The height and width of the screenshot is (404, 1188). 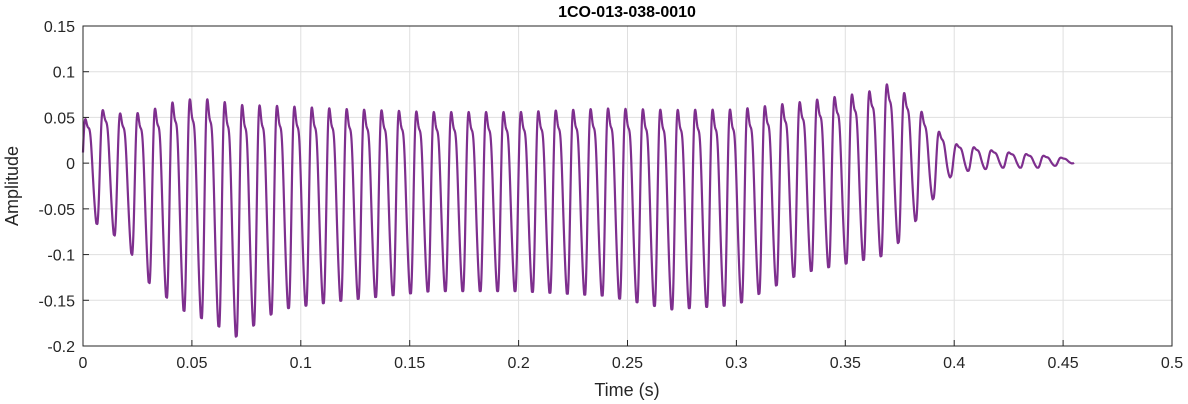 I want to click on x-tick-label: 0.2, so click(x=518, y=363).